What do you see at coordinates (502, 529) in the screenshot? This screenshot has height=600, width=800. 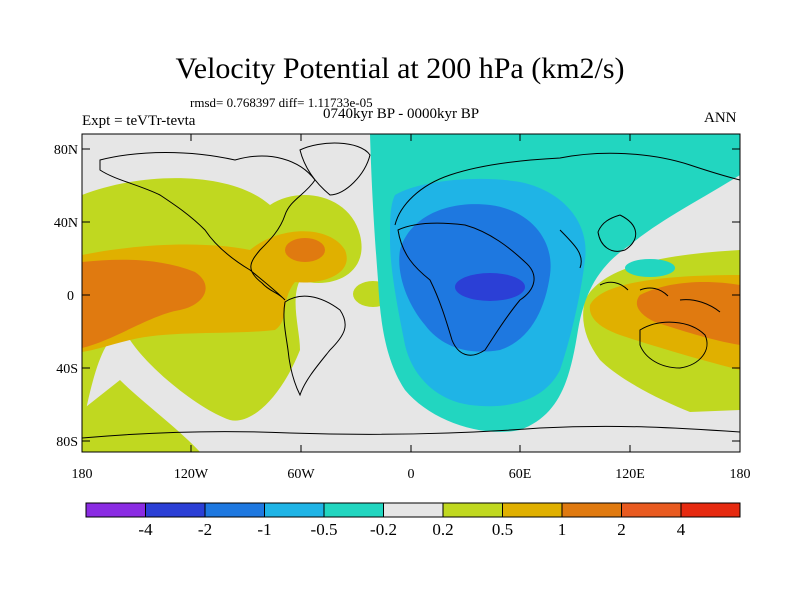 I see `colorbar-label-6: 0.5` at bounding box center [502, 529].